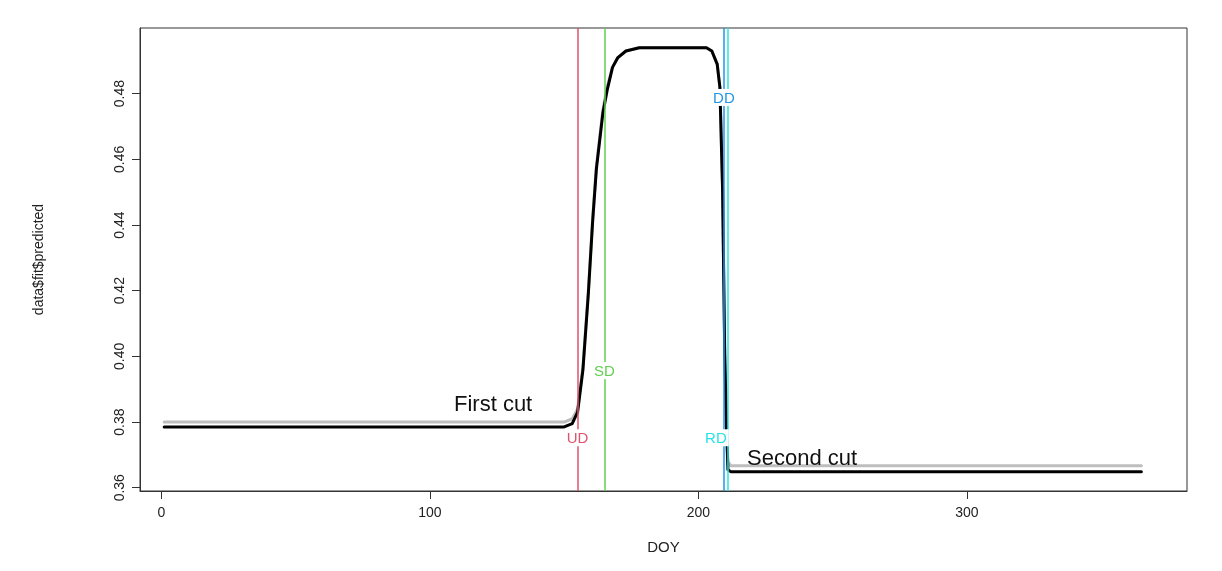 Image resolution: width=1222 pixels, height=571 pixels. Describe the element at coordinates (716, 438) in the screenshot. I see `ref-line-label: RD` at that location.